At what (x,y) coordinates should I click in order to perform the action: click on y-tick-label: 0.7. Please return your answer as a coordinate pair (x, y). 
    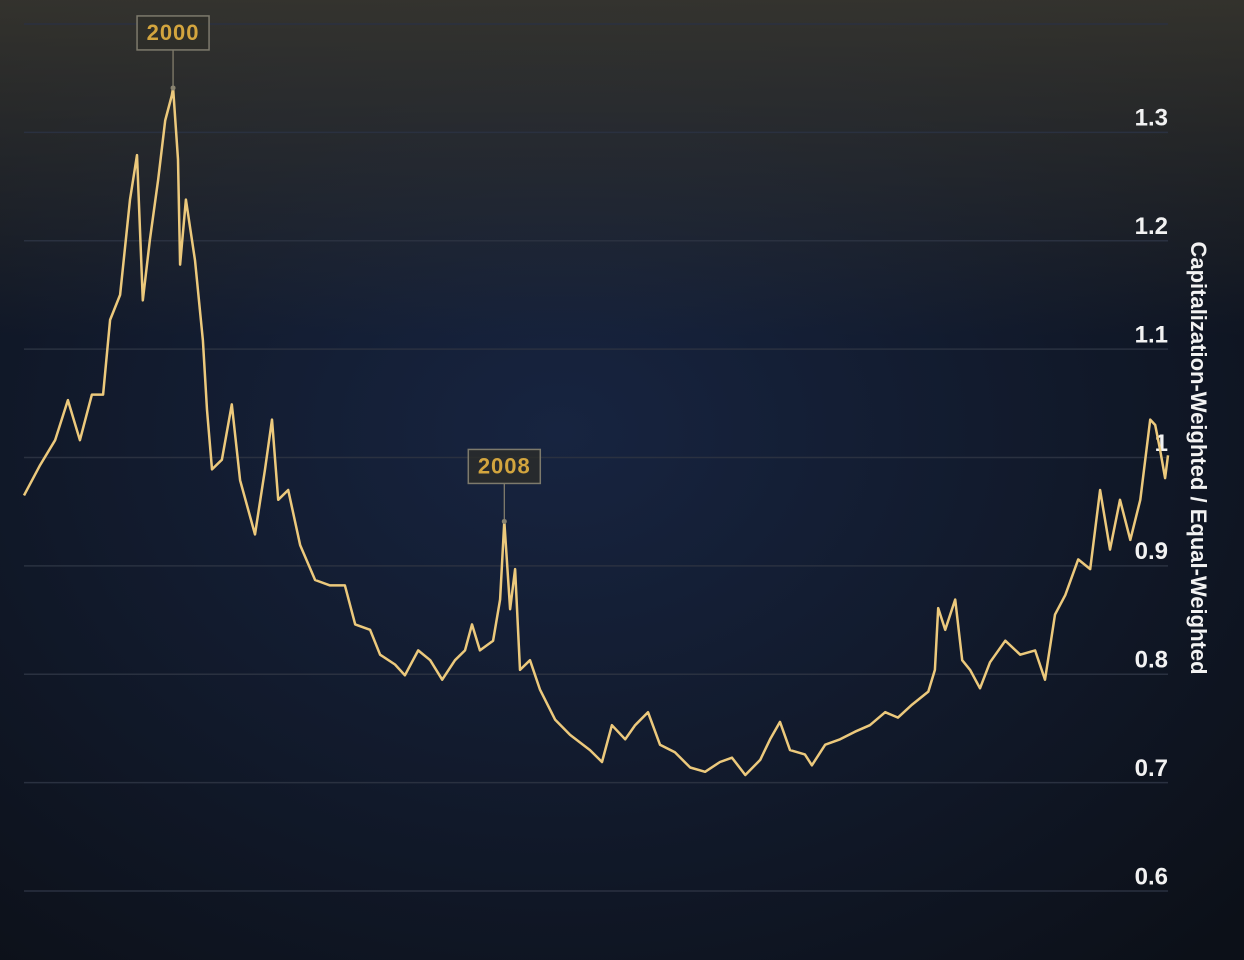
    Looking at the image, I should click on (1151, 768).